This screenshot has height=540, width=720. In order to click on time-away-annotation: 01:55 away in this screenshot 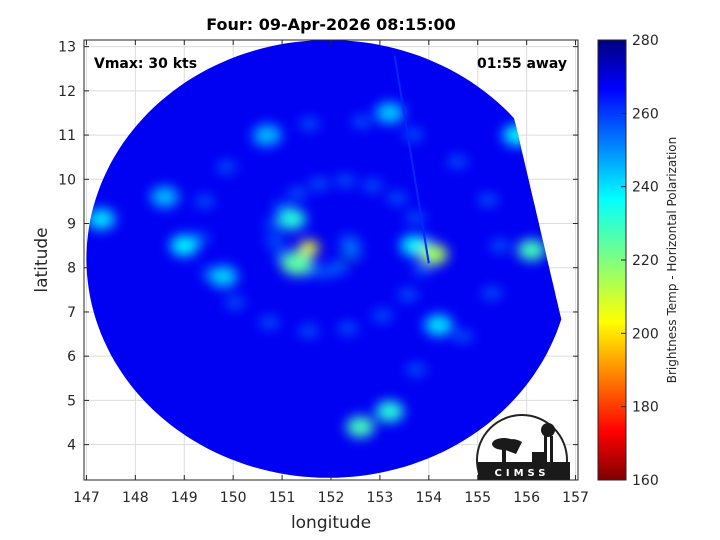, I will do `click(522, 64)`.